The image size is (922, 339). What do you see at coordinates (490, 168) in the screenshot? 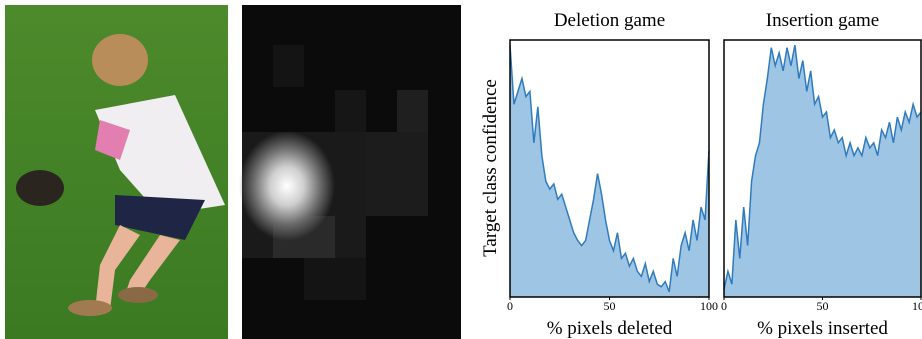
I see `y-axis-label: Target class confidence` at bounding box center [490, 168].